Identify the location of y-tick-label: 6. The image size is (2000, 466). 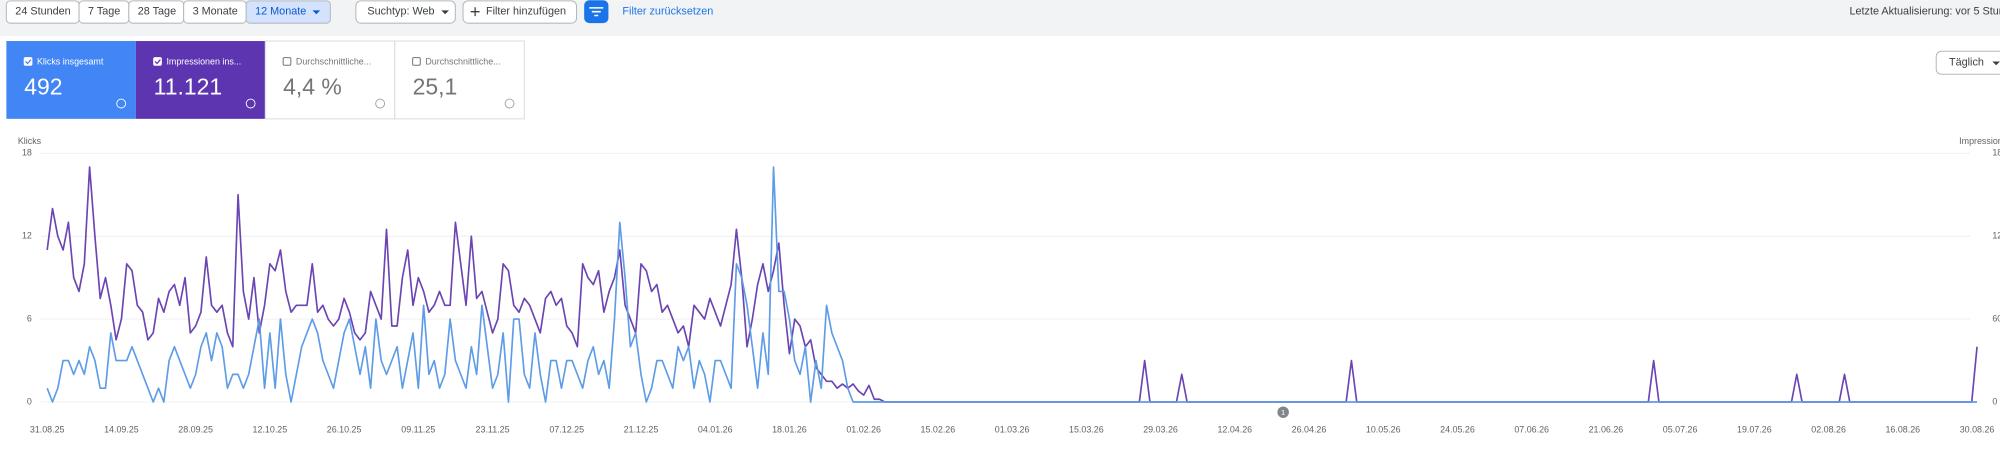
(29, 318).